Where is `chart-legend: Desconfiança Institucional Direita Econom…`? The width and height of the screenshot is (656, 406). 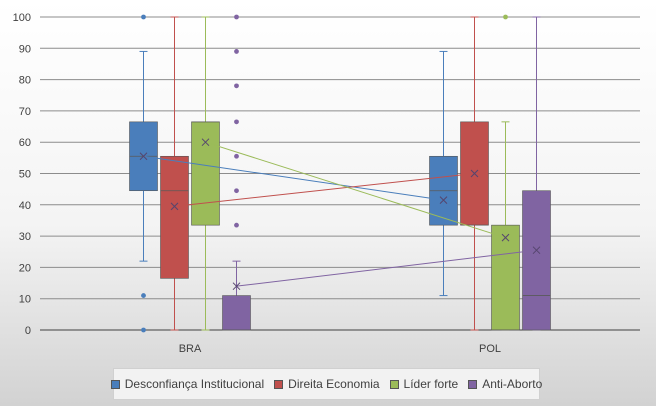 chart-legend: Desconfiança Institucional Direita Econom… is located at coordinates (326, 384).